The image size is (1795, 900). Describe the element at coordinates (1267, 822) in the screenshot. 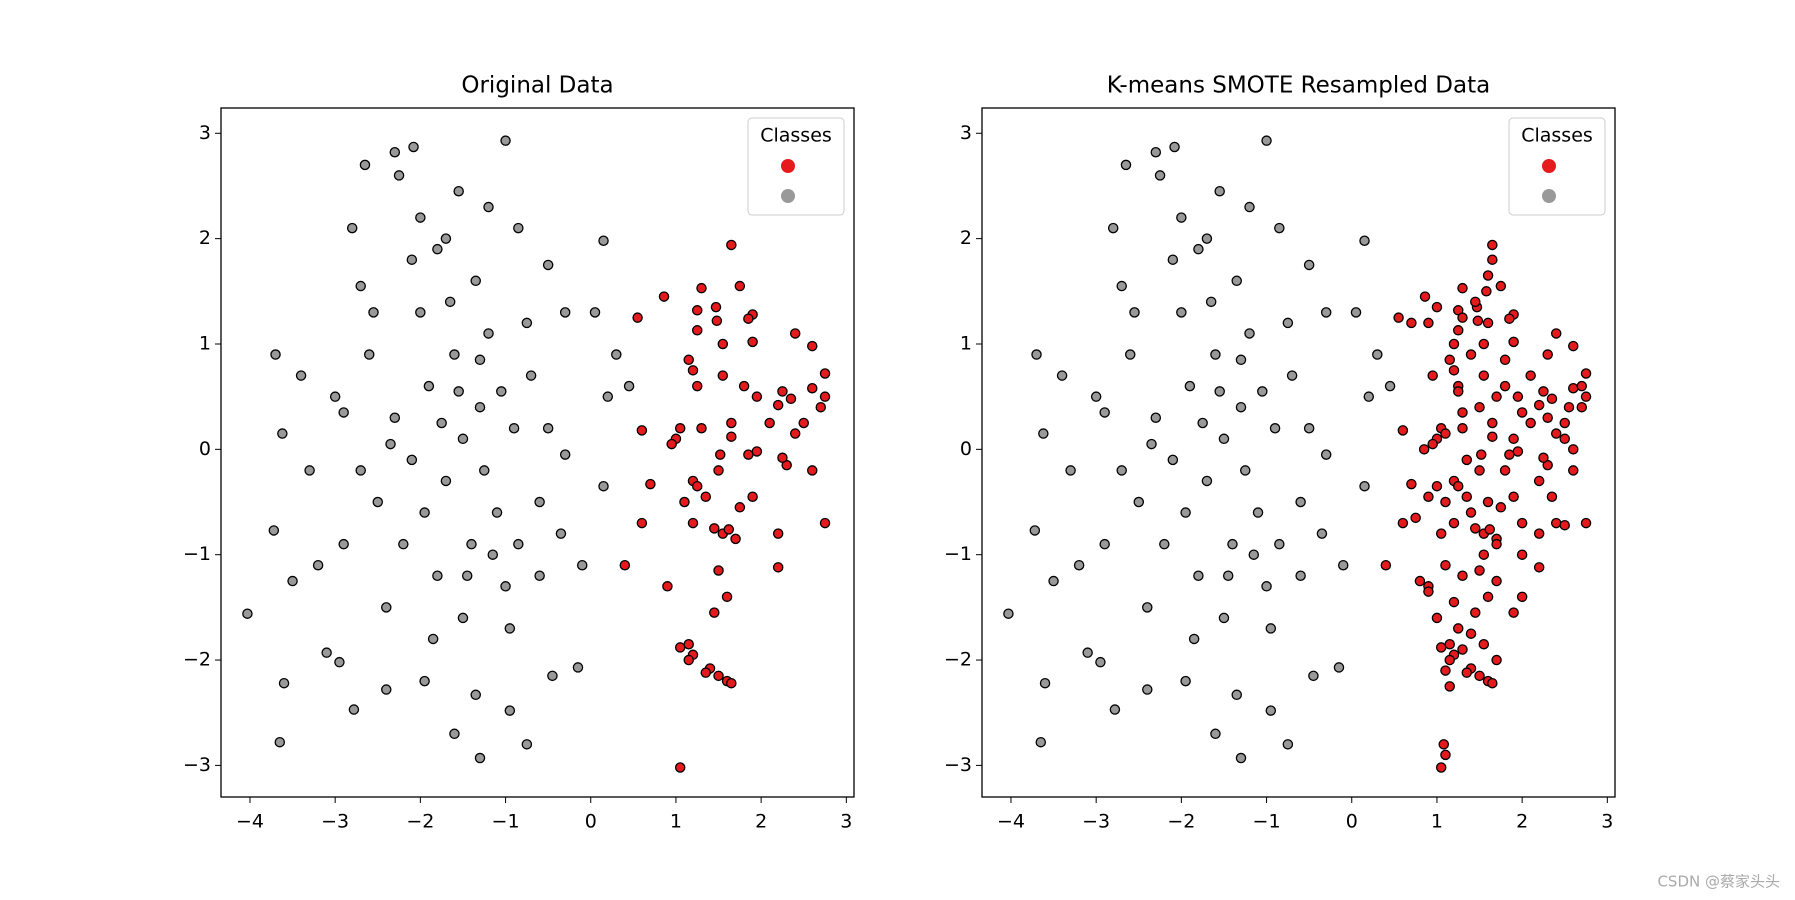

I see `x-tick-label: −1` at that location.